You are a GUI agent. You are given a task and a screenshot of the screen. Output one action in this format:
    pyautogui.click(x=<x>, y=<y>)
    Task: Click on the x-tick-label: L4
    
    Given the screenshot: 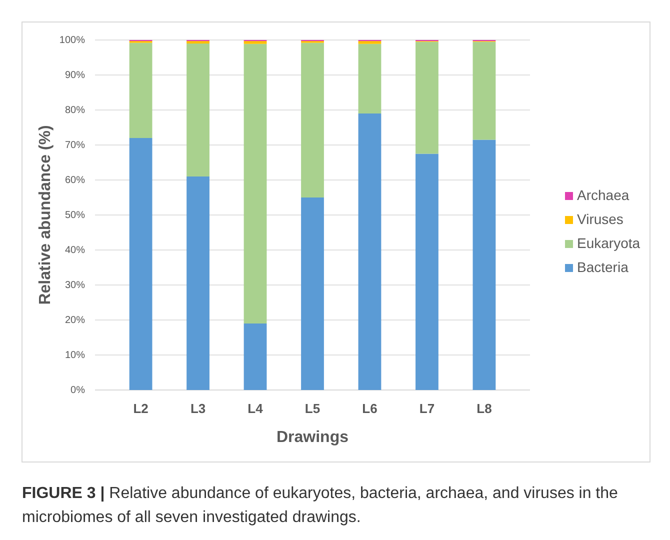 What is the action you would take?
    pyautogui.click(x=256, y=408)
    